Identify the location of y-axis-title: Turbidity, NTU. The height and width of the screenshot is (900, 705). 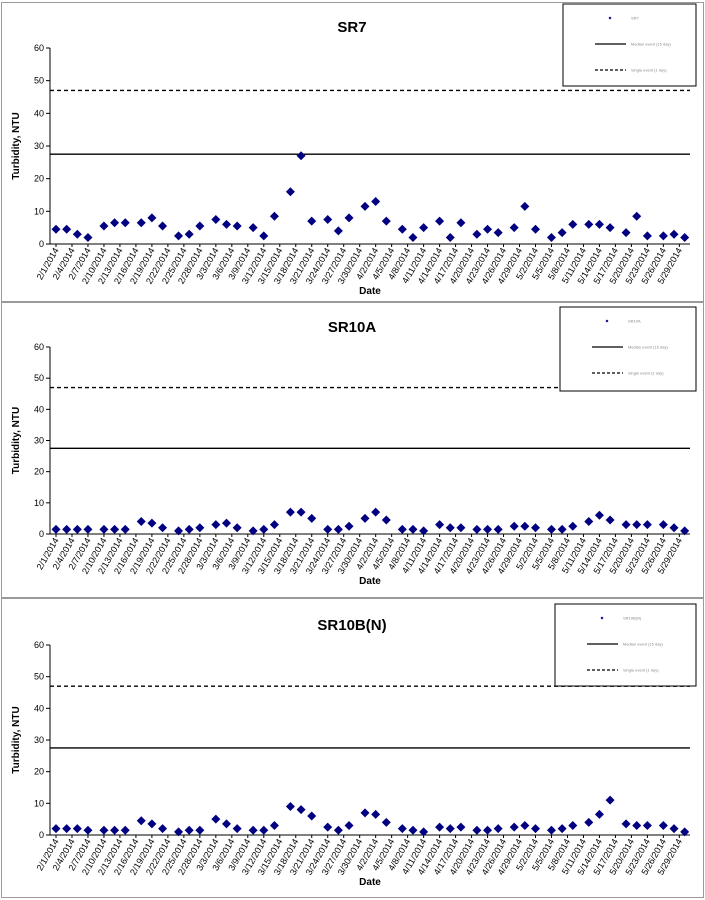
(16, 440).